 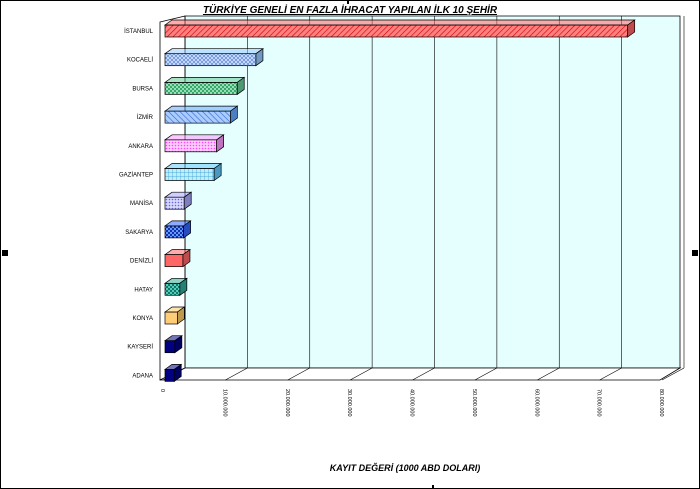 I want to click on resize-handle-left, so click(x=5, y=253).